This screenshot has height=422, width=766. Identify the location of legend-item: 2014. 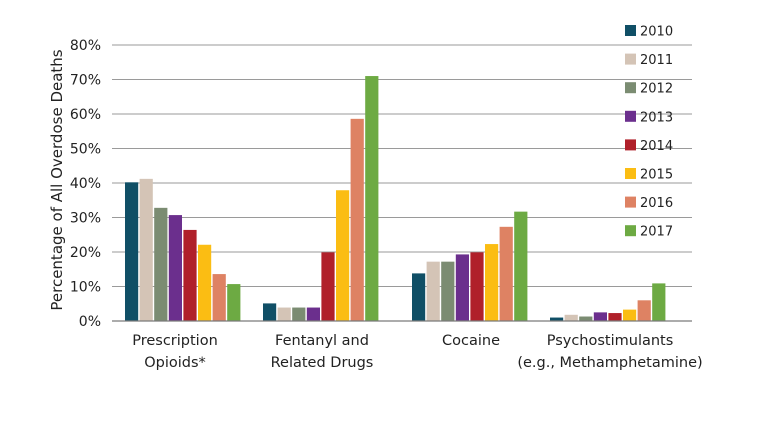
(649, 146).